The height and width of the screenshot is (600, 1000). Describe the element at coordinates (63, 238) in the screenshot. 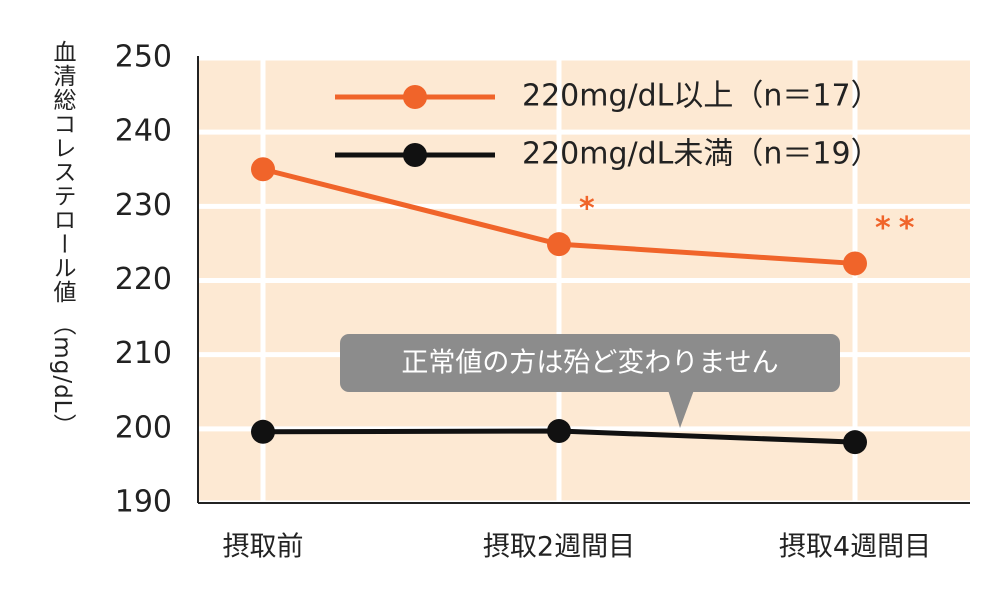

I see `y-axis-title: 血清総コレステロール値 （mg/dL）` at that location.